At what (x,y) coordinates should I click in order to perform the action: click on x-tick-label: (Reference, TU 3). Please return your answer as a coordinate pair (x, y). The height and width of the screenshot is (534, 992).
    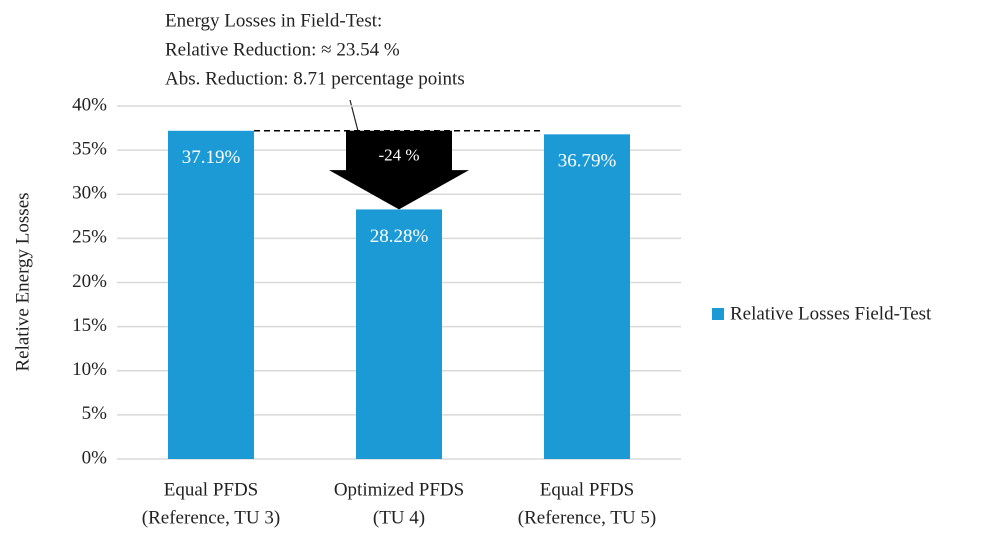
    Looking at the image, I should click on (211, 517).